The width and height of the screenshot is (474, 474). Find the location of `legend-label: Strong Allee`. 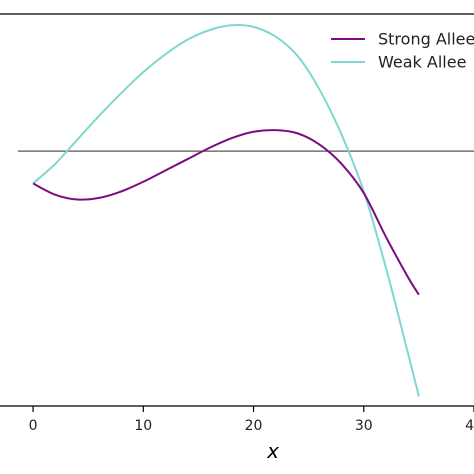

legend-label: Strong Allee is located at coordinates (426, 39).